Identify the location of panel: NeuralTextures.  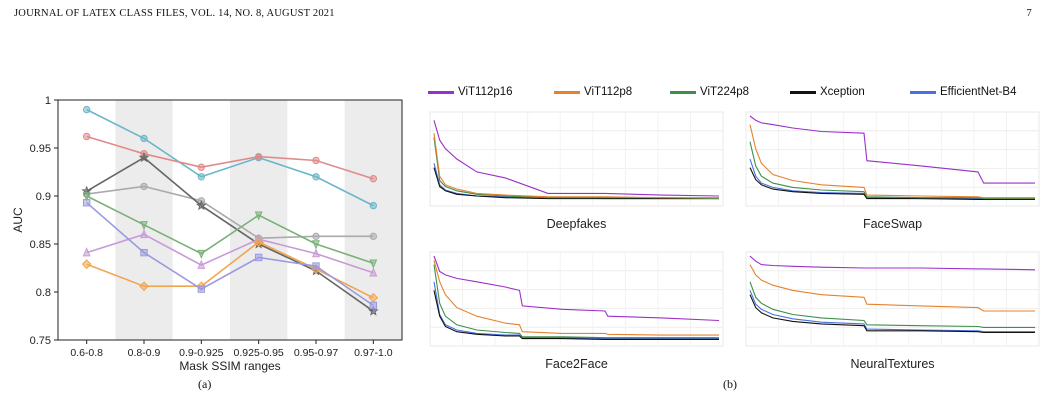
(892, 311).